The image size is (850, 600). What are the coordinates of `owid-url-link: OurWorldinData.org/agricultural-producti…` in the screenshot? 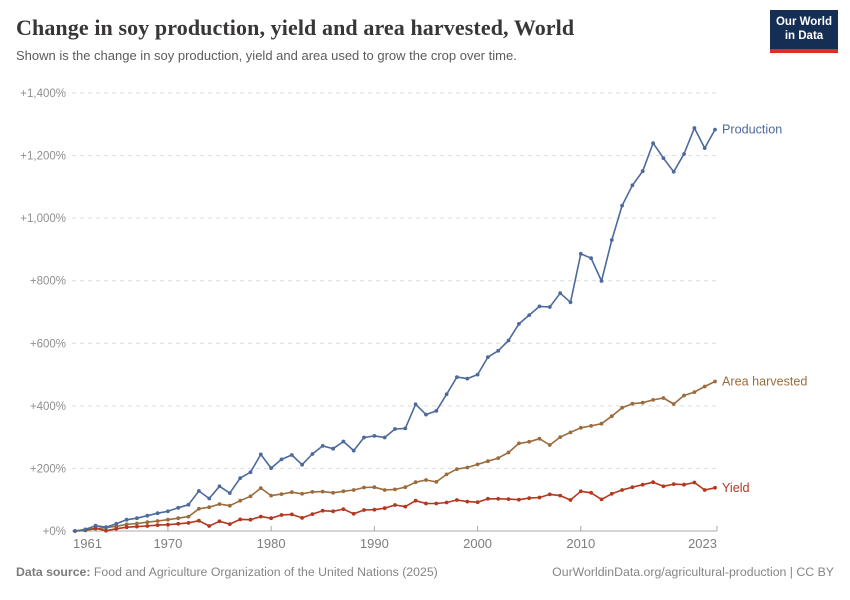 It's located at (693, 572).